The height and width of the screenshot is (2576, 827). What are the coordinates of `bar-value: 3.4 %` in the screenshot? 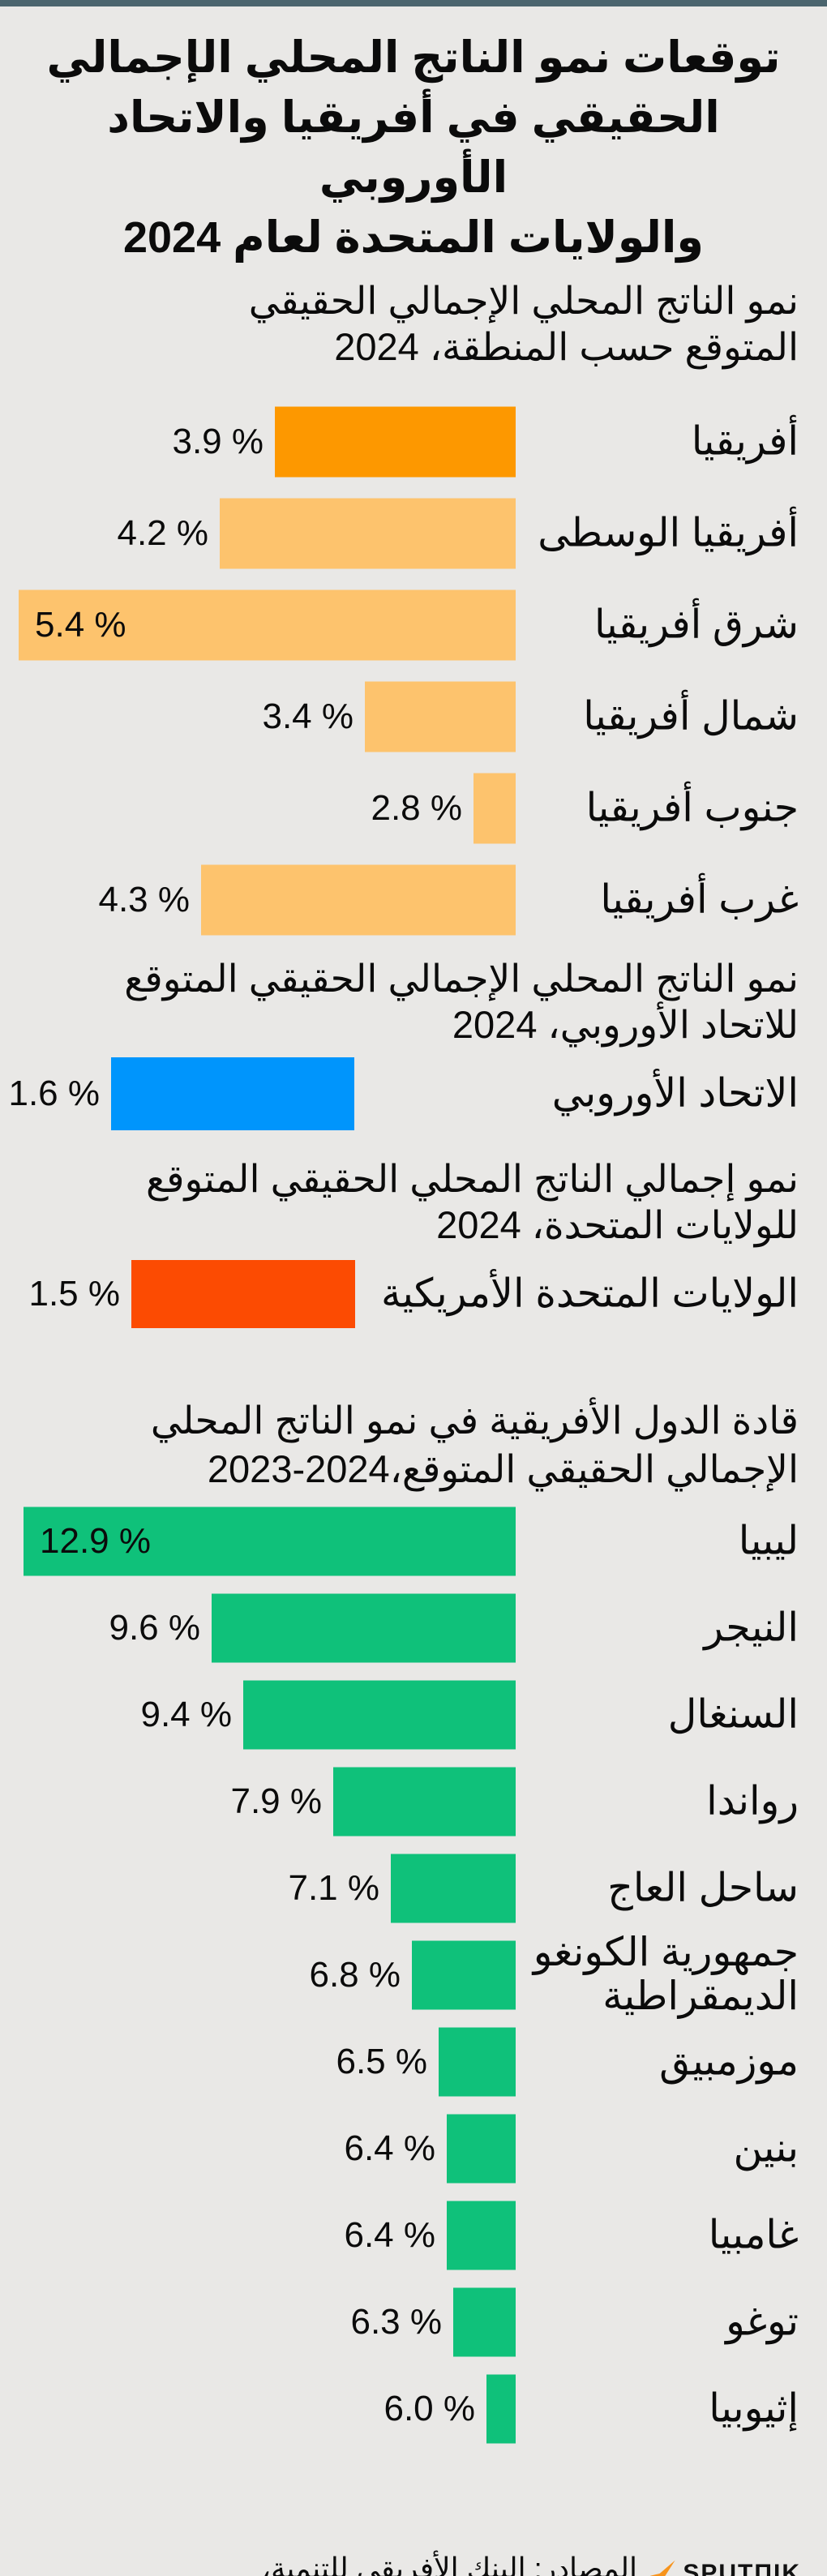 It's located at (308, 716).